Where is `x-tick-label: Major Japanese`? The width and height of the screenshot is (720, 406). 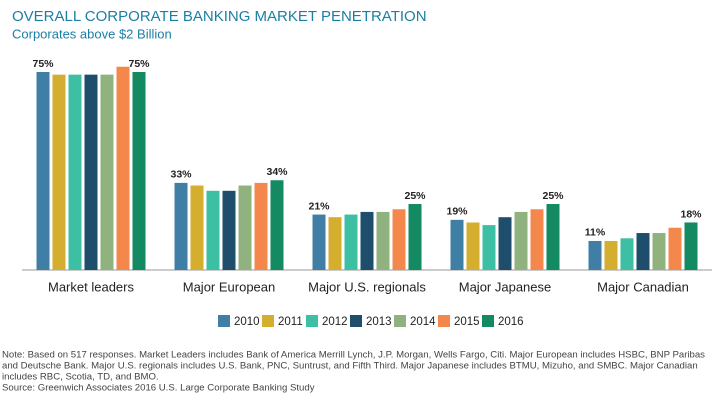 x-tick-label: Major Japanese is located at coordinates (505, 286).